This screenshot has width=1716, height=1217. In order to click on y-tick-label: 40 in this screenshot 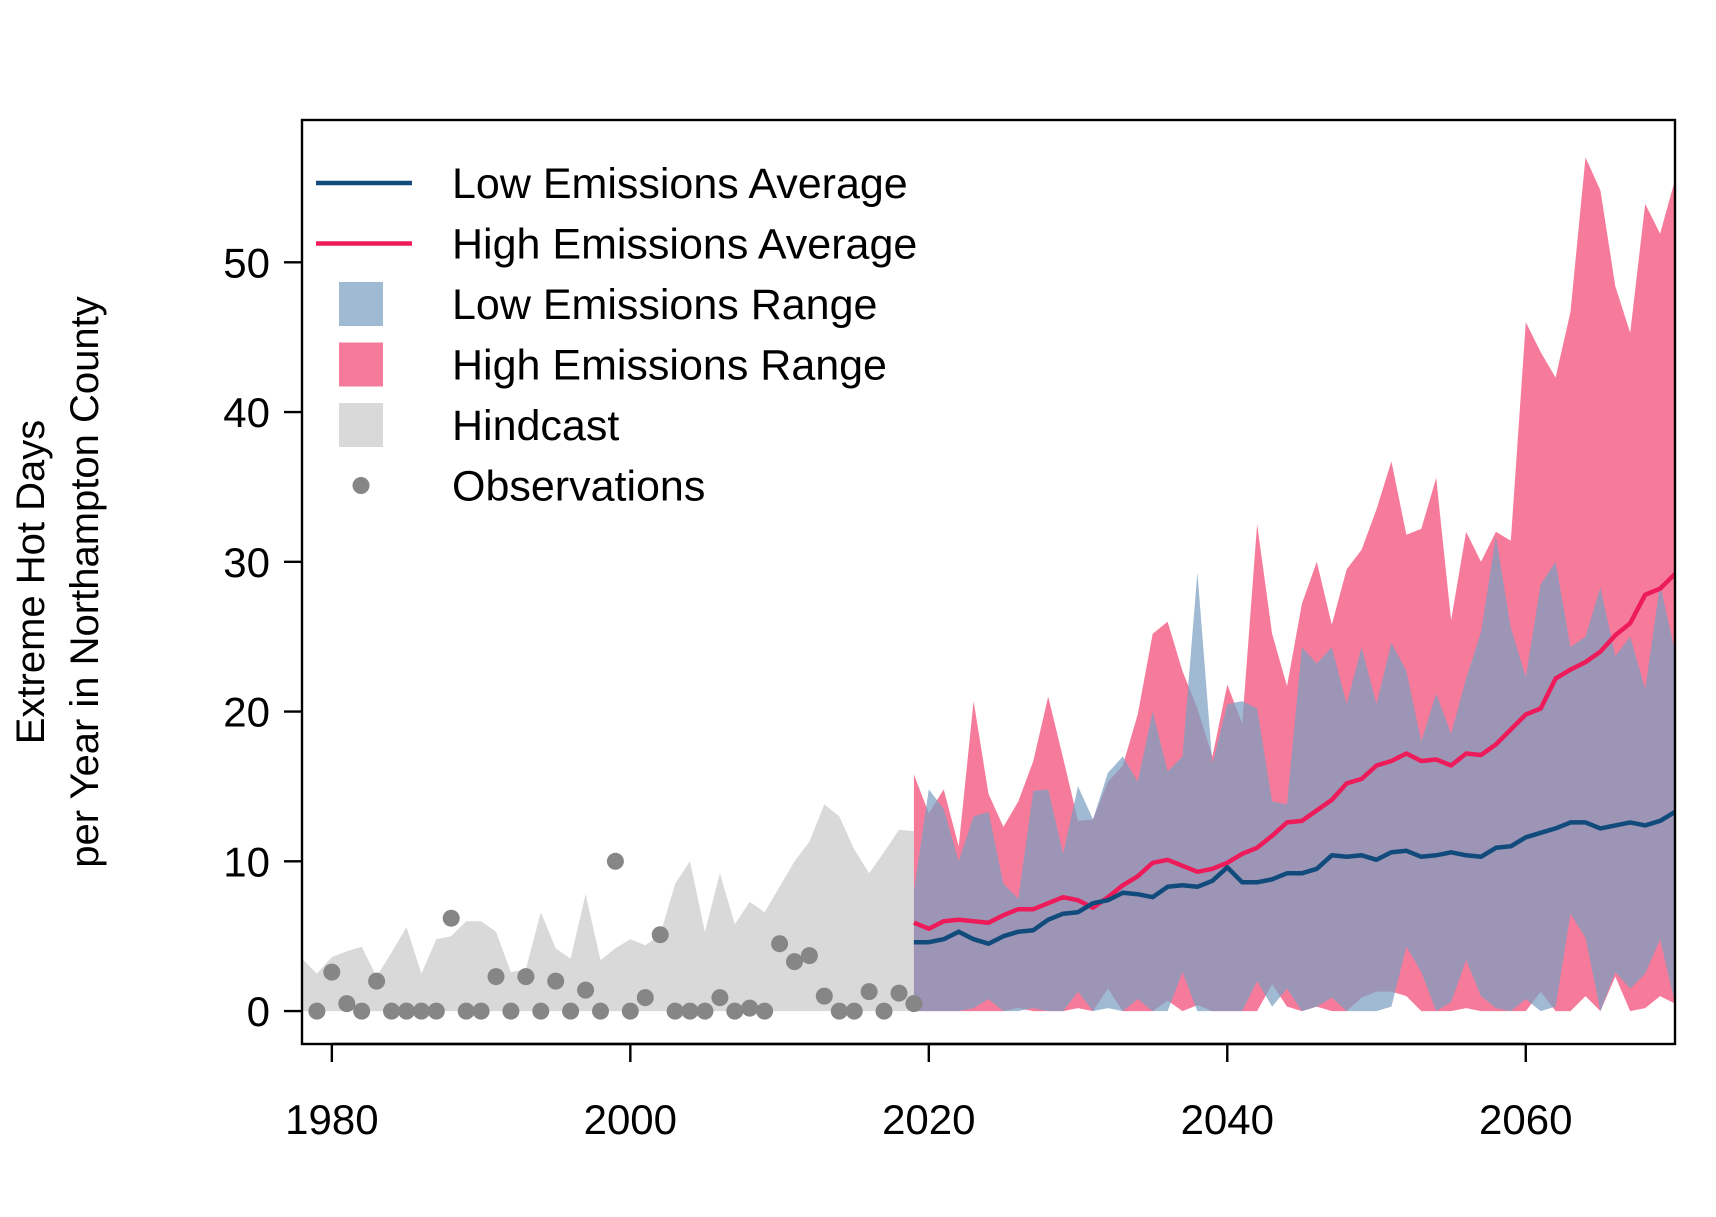, I will do `click(246, 412)`.